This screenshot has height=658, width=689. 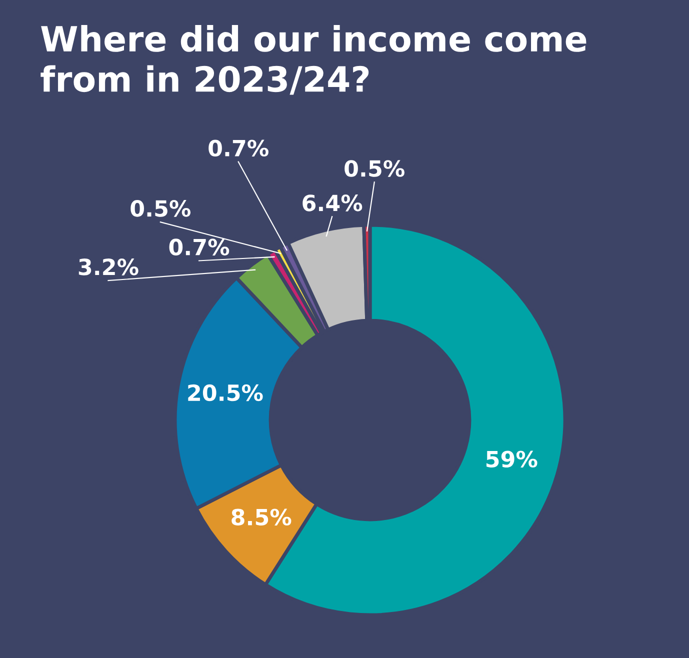 What do you see at coordinates (262, 517) in the screenshot?
I see `data-label: 8.5%` at bounding box center [262, 517].